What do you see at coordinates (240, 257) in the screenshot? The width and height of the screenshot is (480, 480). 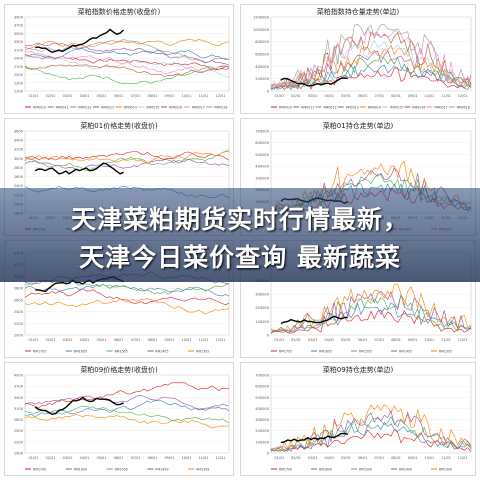 I see `headline-line-2: 天津今日菜价查询 最新蔬菜` at bounding box center [240, 257].